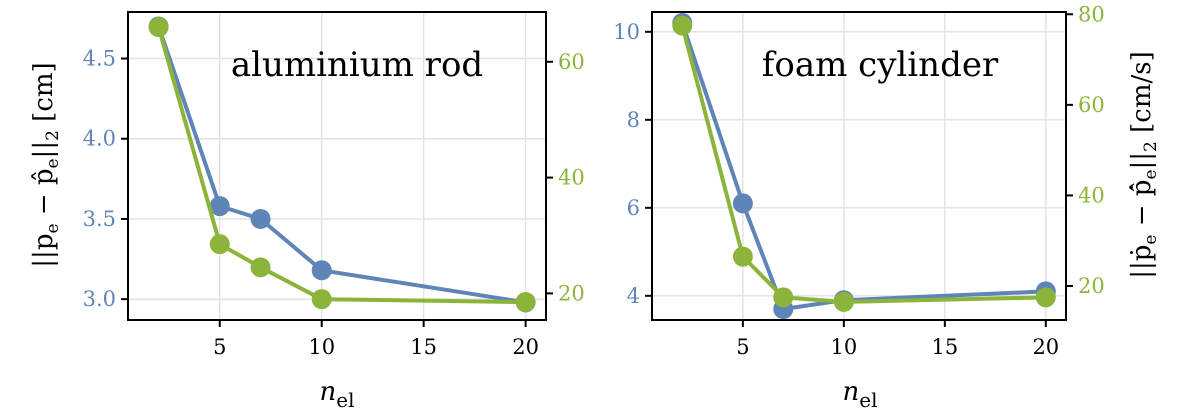 The image size is (1196, 416). I want to click on right-y-label-mid: − p̂̇, so click(1142, 207).